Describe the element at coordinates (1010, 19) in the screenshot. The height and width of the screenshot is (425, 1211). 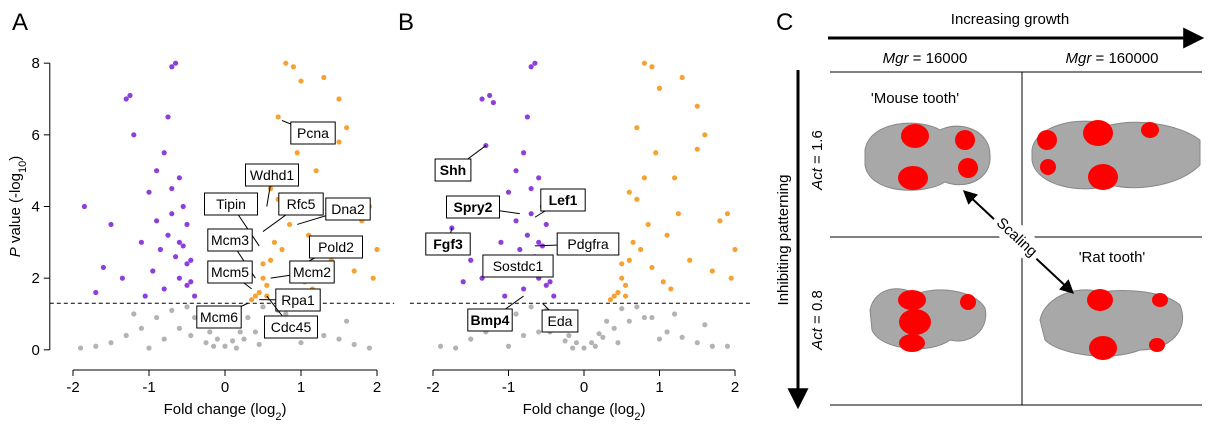
I see `column-axis-label: Increasing growth` at that location.